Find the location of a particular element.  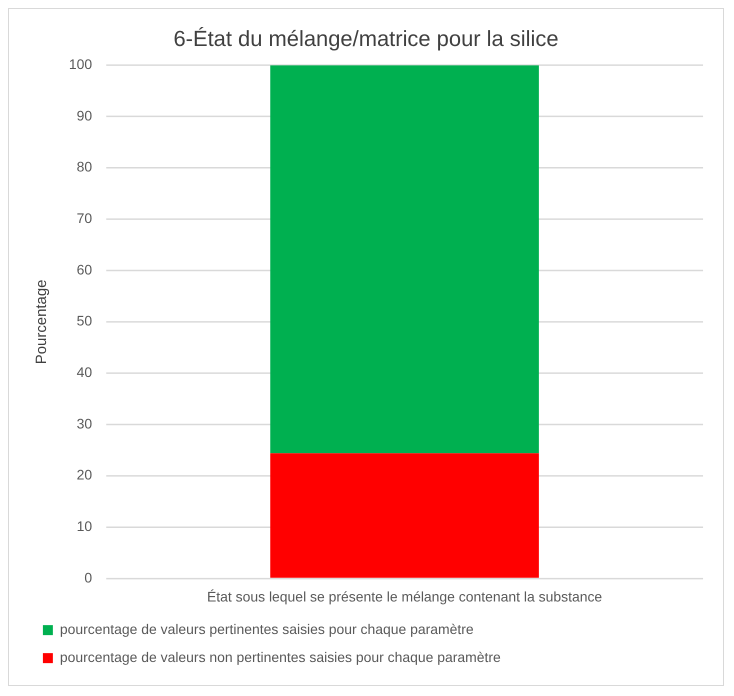

y-tick-label: 80 is located at coordinates (84, 166).